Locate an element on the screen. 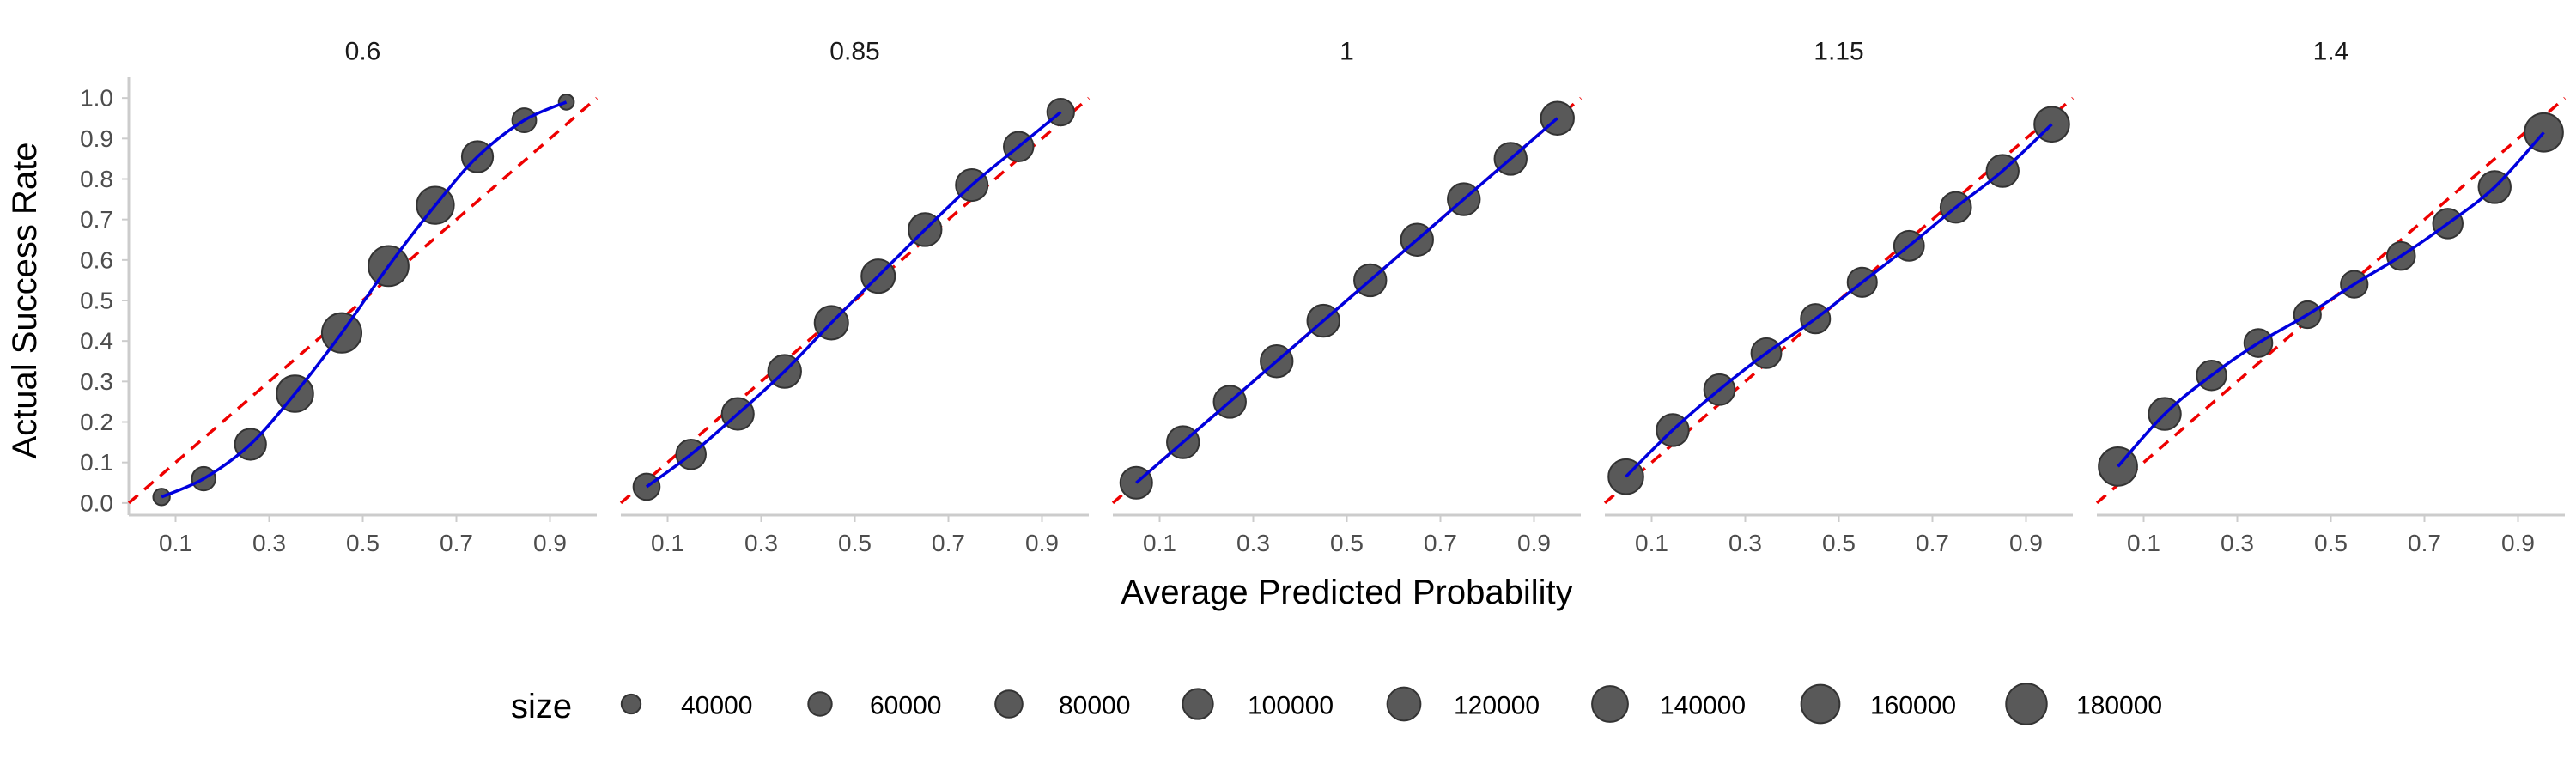  legend-label: 100000 is located at coordinates (1291, 706).